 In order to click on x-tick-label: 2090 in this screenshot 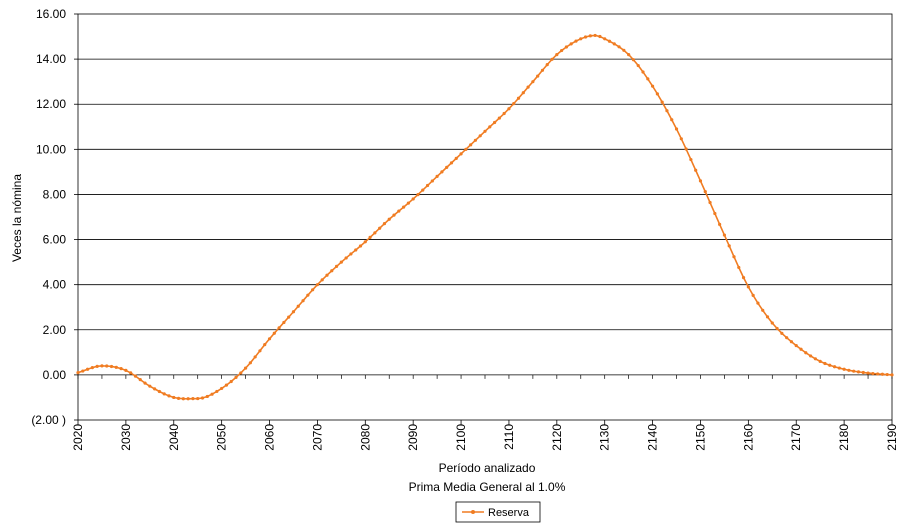, I will do `click(413, 437)`.